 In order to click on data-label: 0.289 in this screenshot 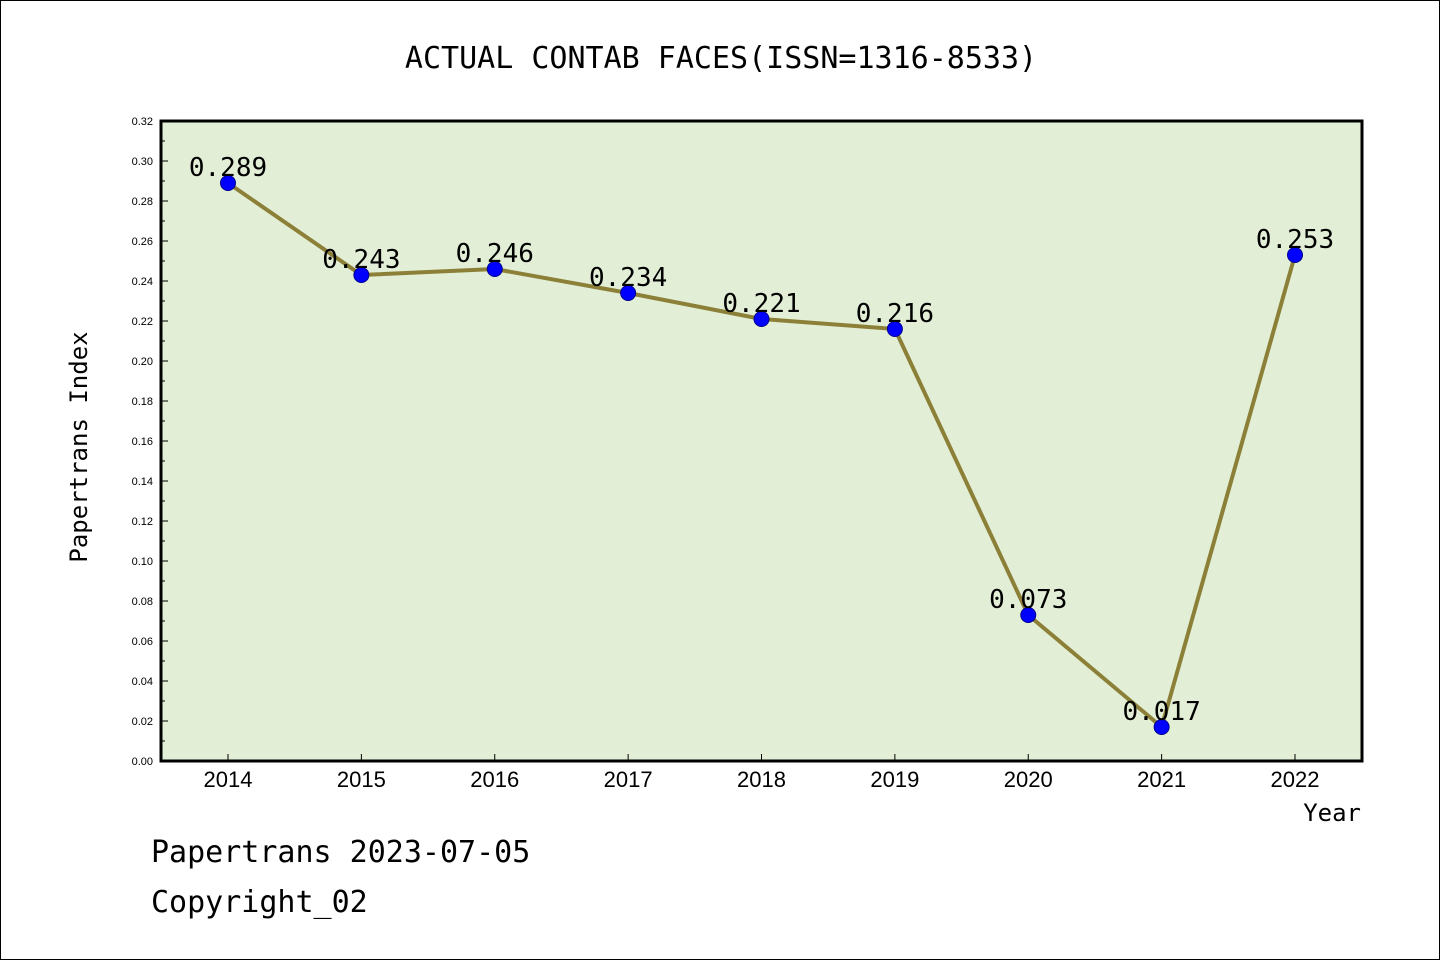, I will do `click(228, 168)`.